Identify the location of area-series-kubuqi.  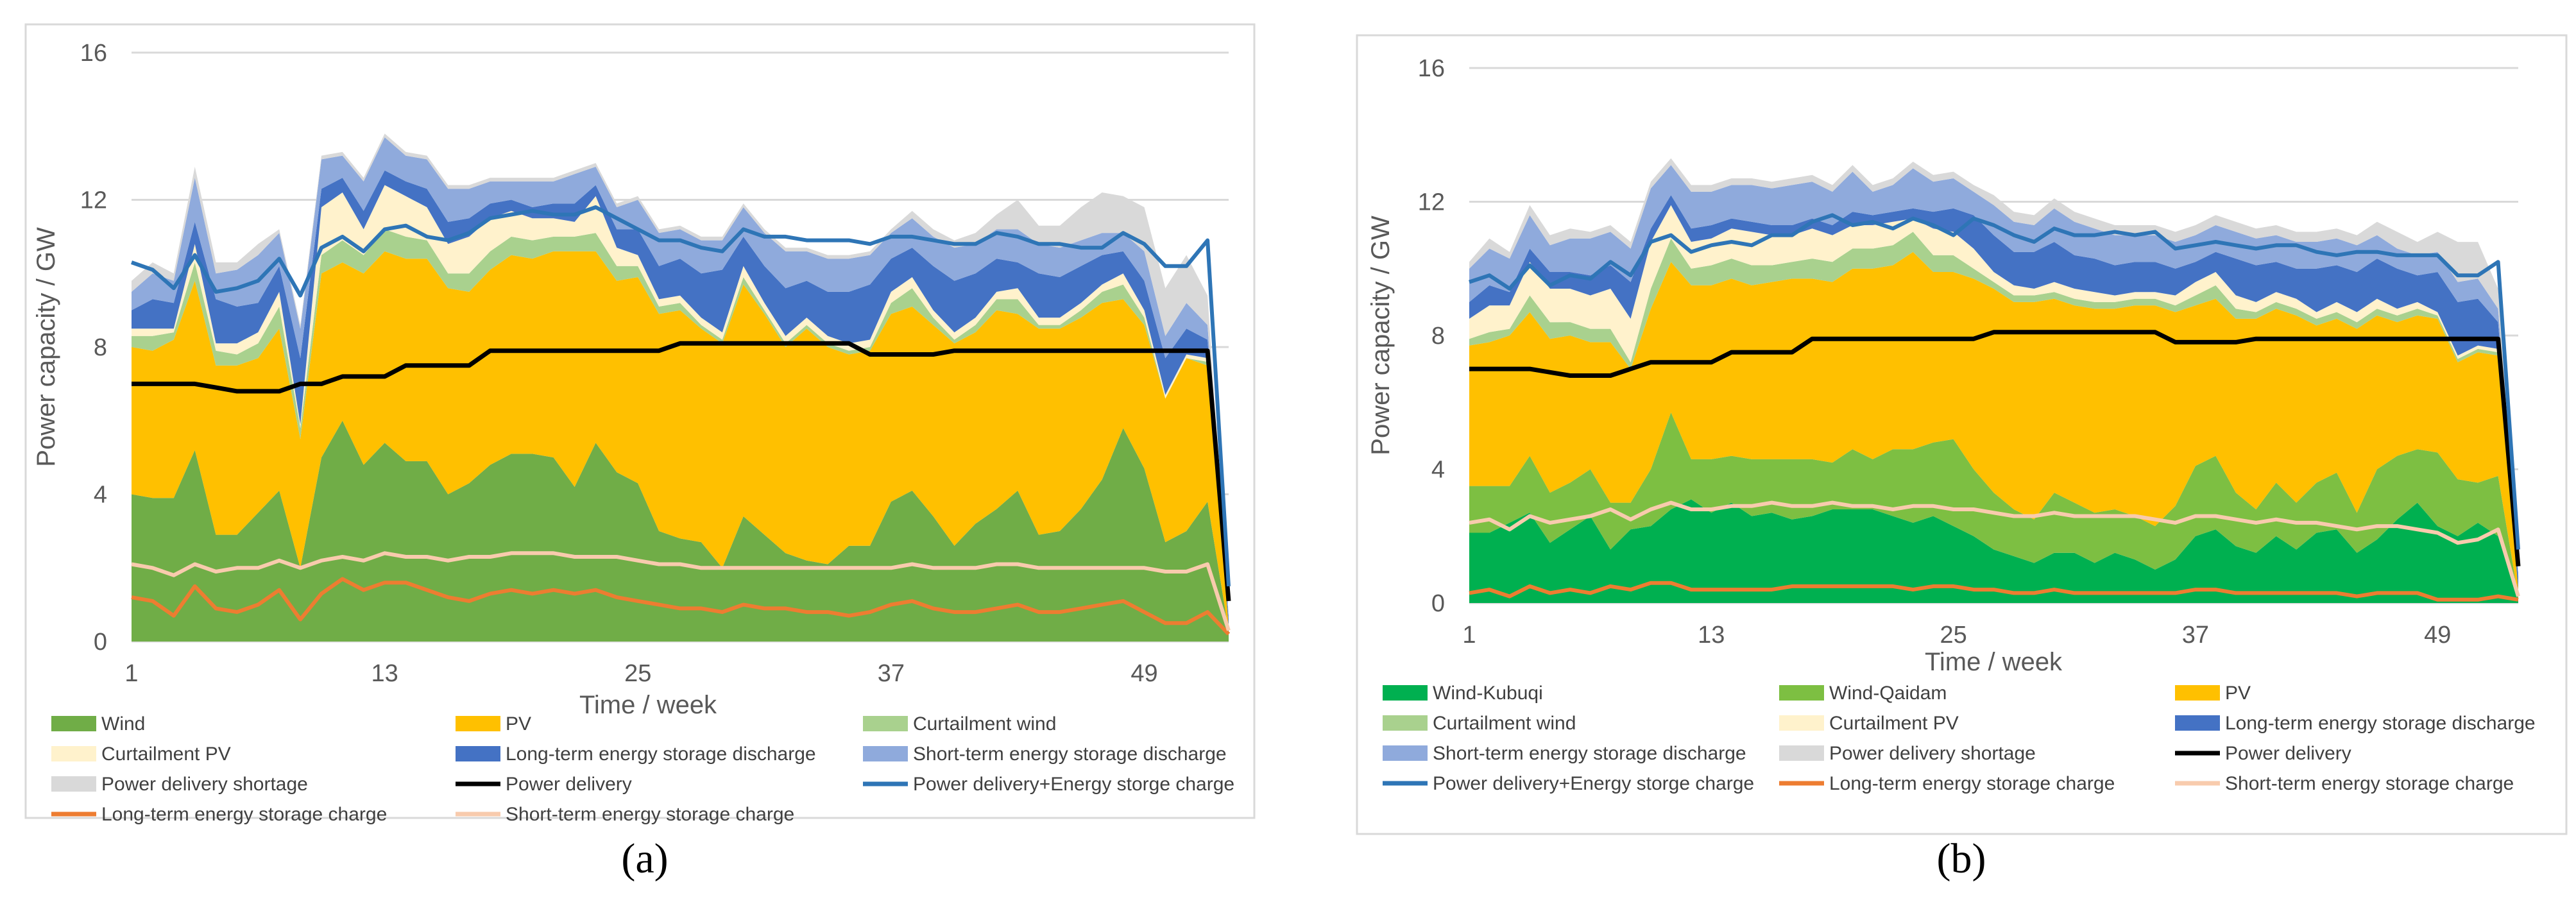
(1993, 551).